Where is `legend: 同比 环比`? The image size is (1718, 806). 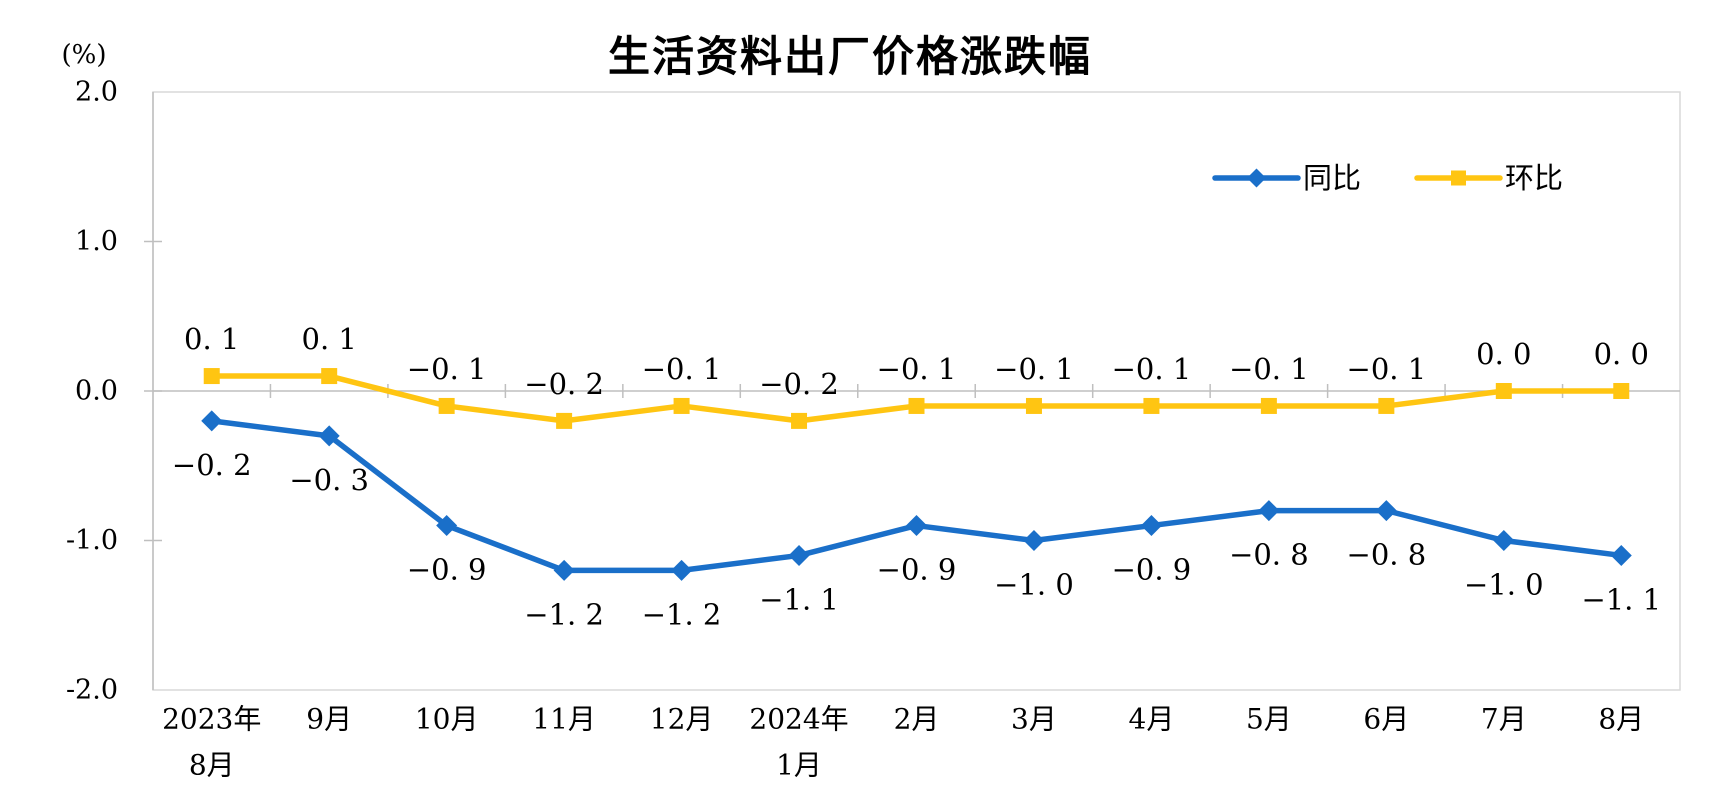
legend: 同比 环比 is located at coordinates (1387, 178).